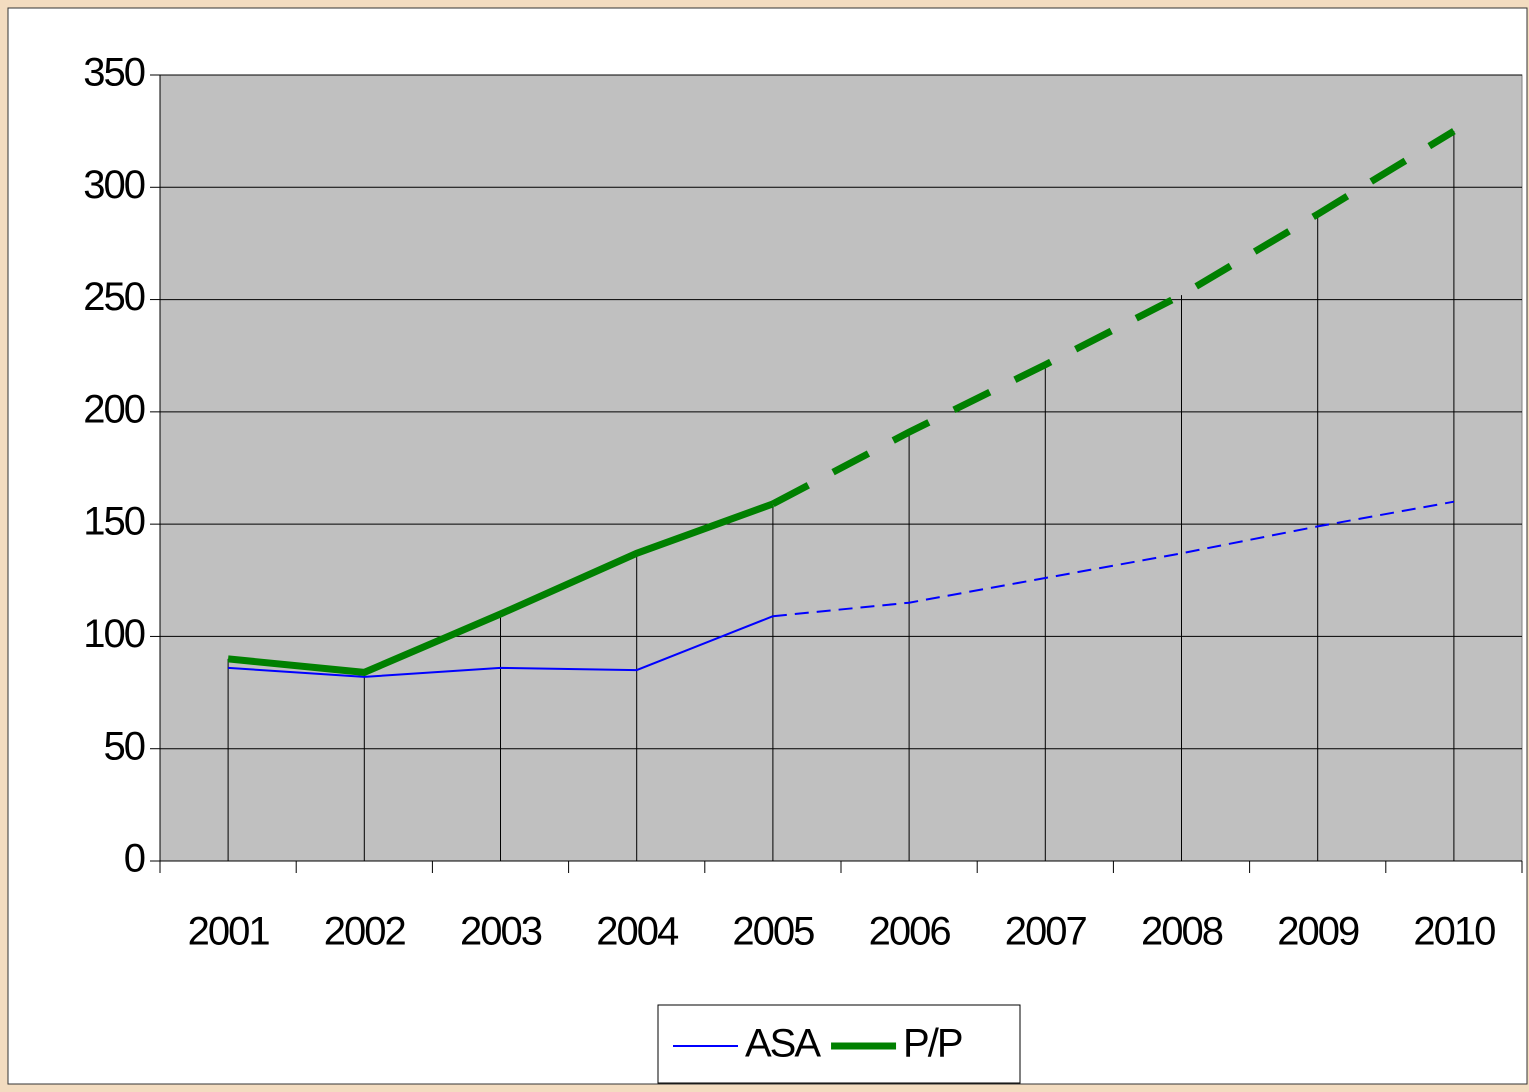  I want to click on x-tick-label: 2009, so click(1318, 932).